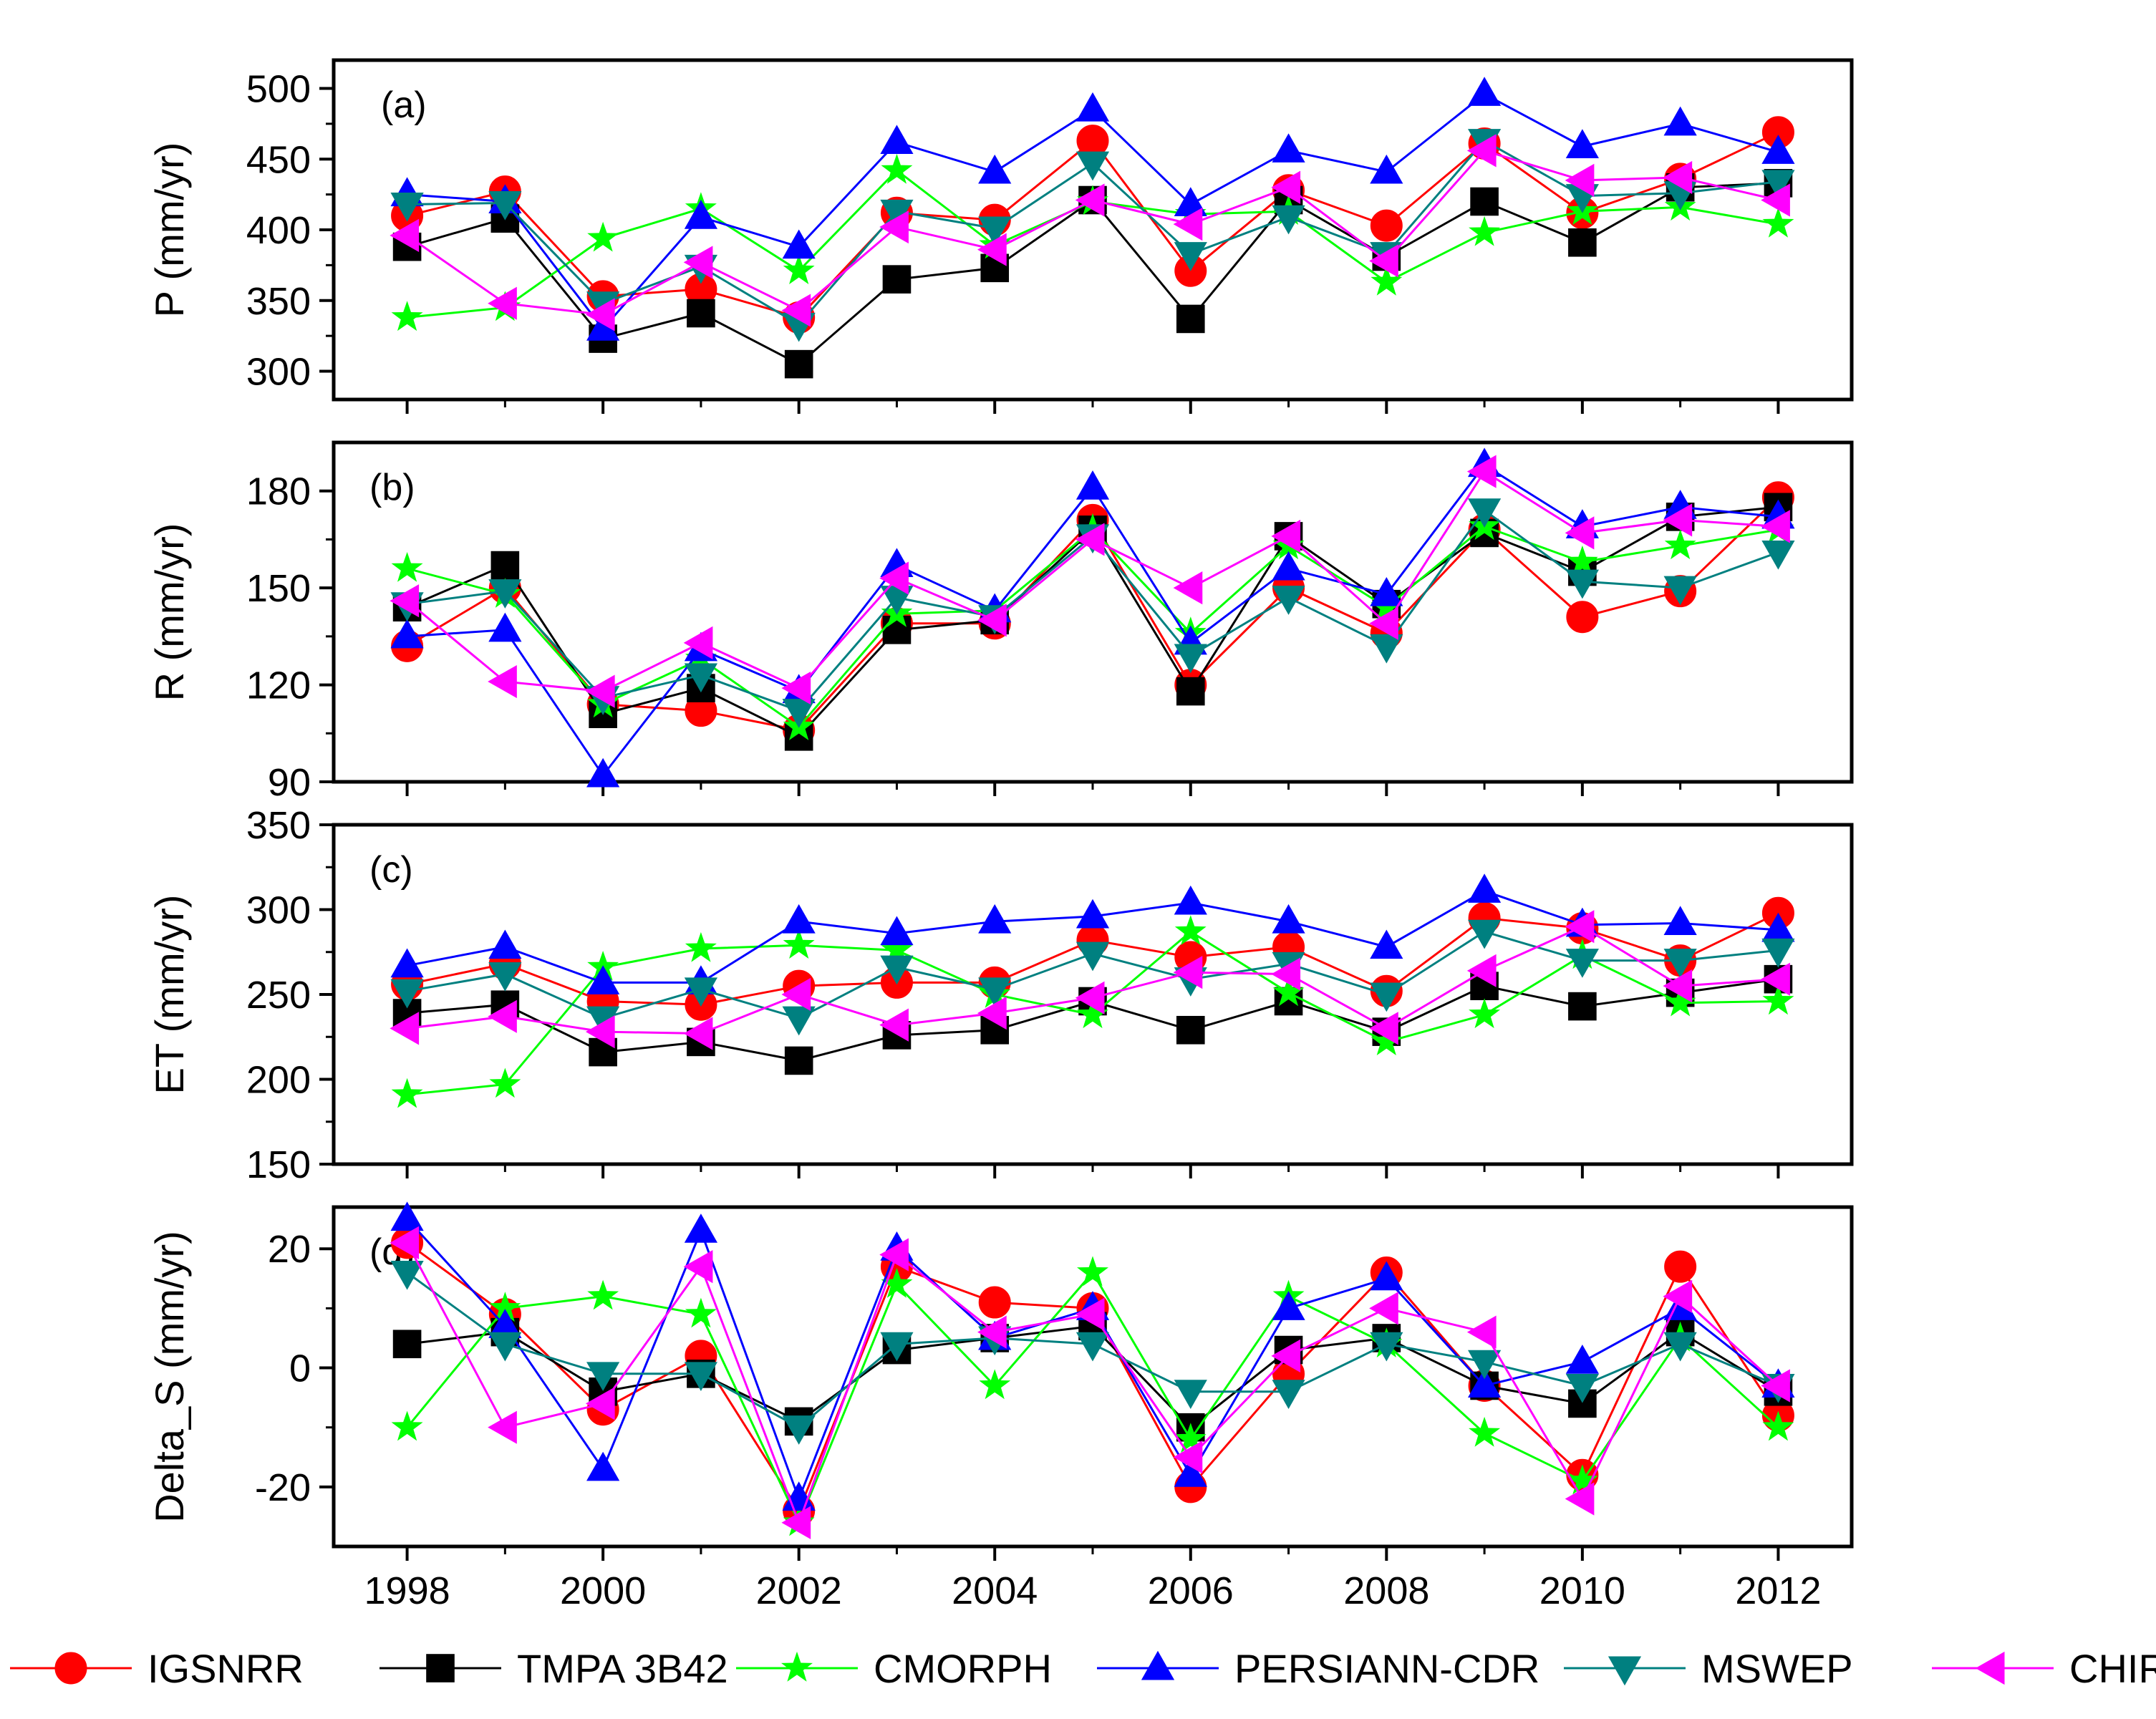 Image resolution: width=2156 pixels, height=1719 pixels. Describe the element at coordinates (1090, 980) in the screenshot. I see `series-chirps` at that location.